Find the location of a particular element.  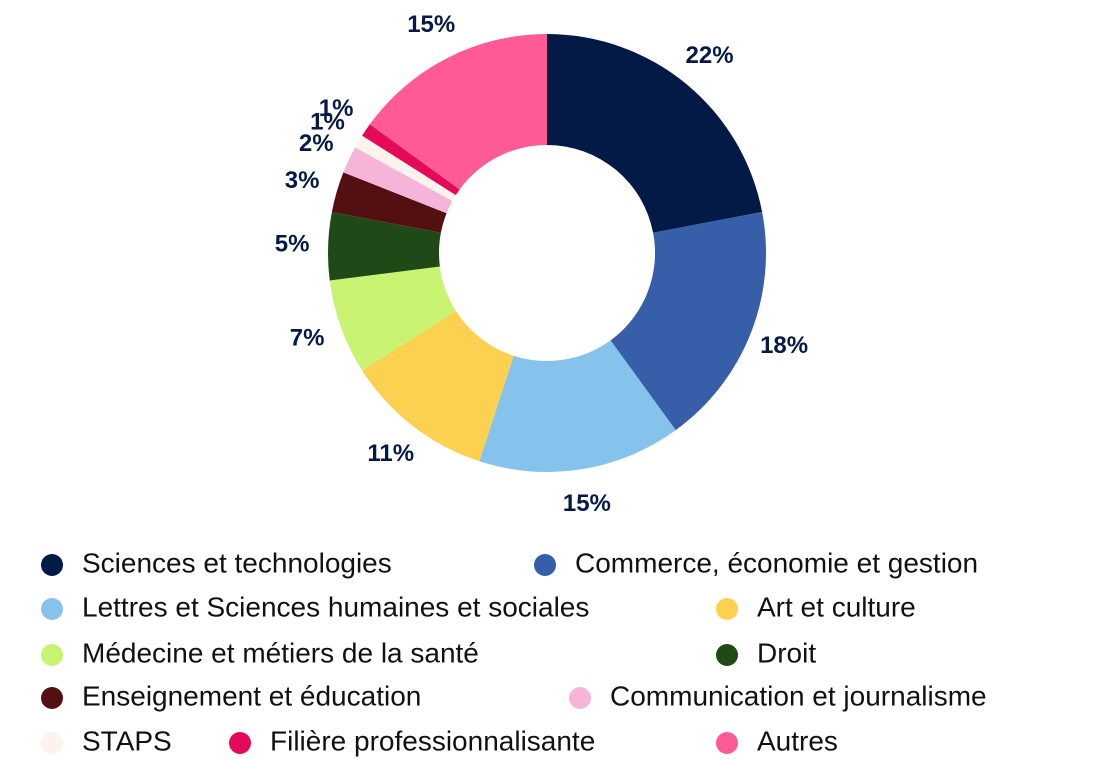

legend-label: STAPS is located at coordinates (127, 740).